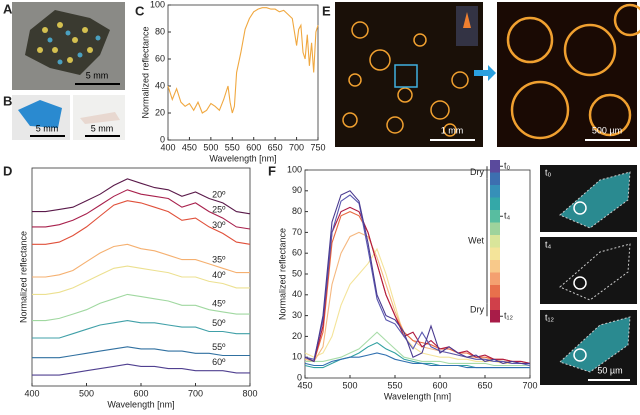 This screenshot has height=415, width=640. Describe the element at coordinates (297, 273) in the screenshot. I see `y-tick-label: 50` at that location.